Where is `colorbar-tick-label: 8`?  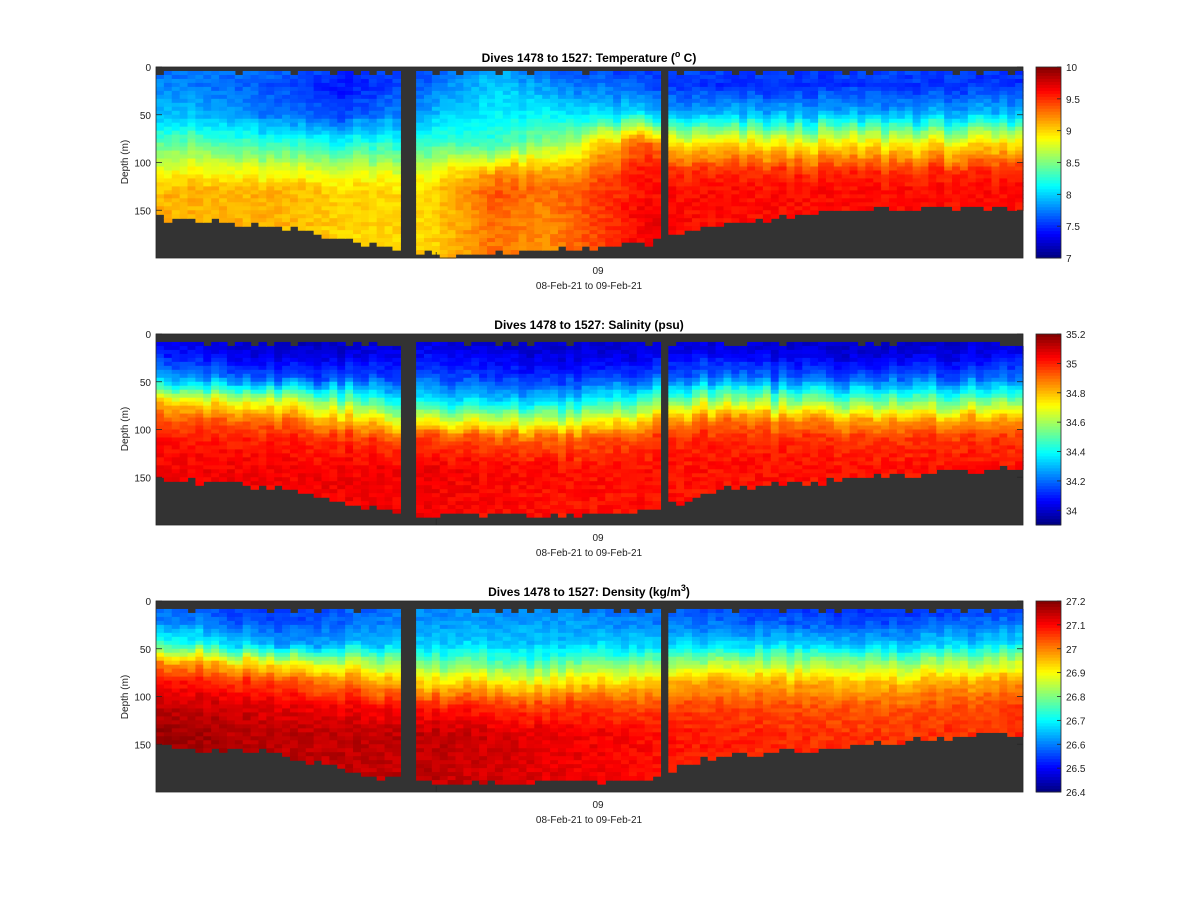
colorbar-tick-label: 8 is located at coordinates (1069, 195).